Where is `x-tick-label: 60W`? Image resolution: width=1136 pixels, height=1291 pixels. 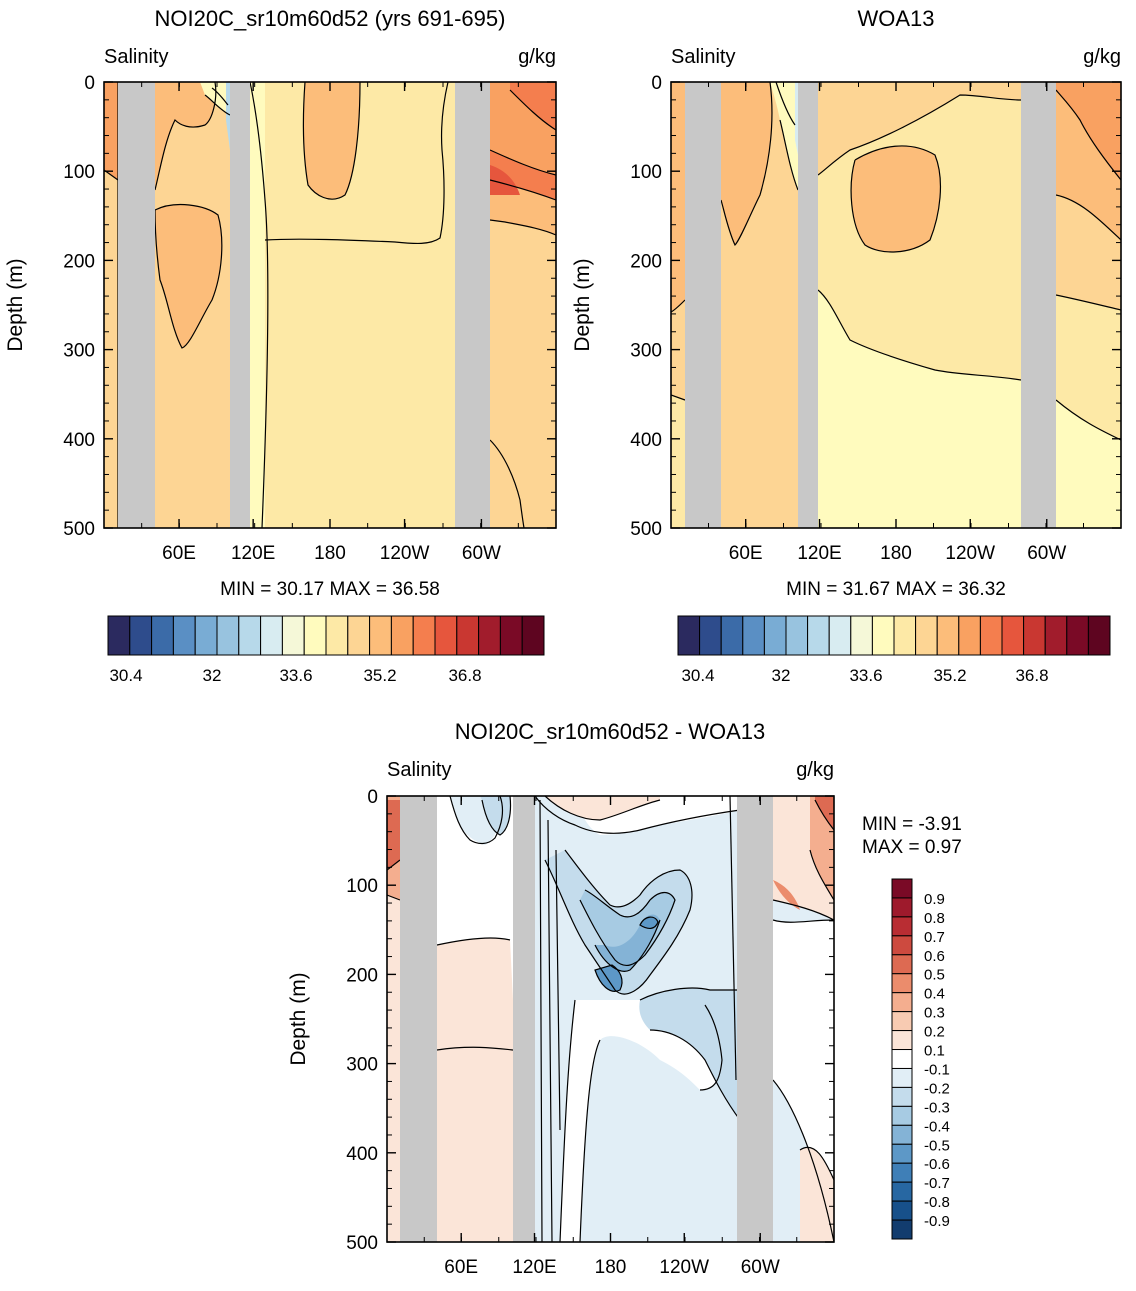 x-tick-label: 60W is located at coordinates (481, 553).